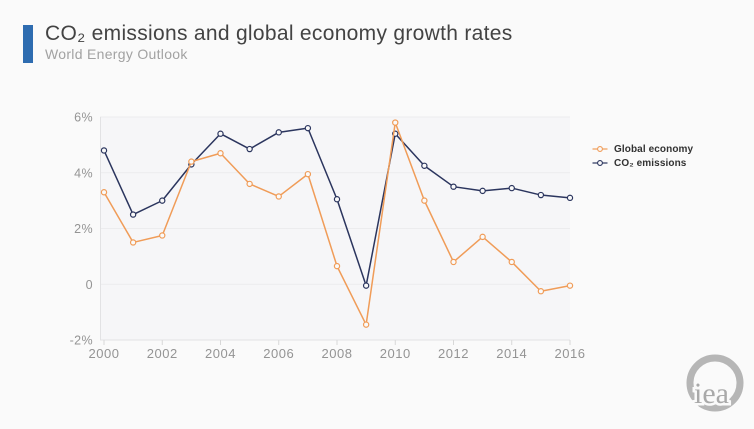  What do you see at coordinates (83, 173) in the screenshot?
I see `y-axis-label: 4%` at bounding box center [83, 173].